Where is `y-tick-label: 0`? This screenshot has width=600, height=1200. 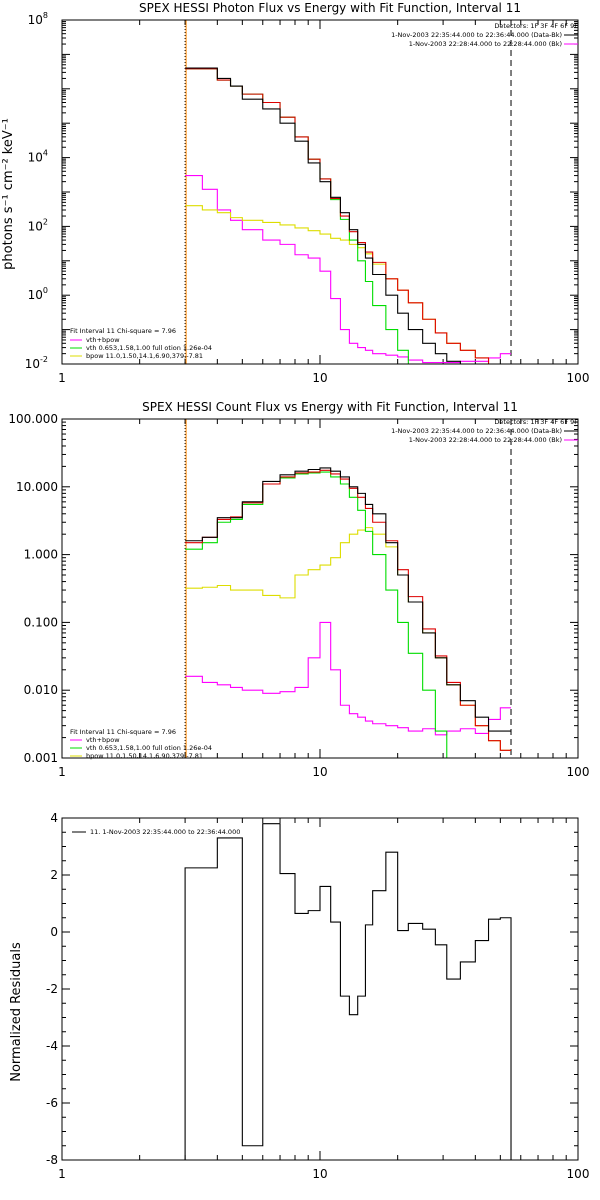 y-tick-label: 0 is located at coordinates (54, 932).